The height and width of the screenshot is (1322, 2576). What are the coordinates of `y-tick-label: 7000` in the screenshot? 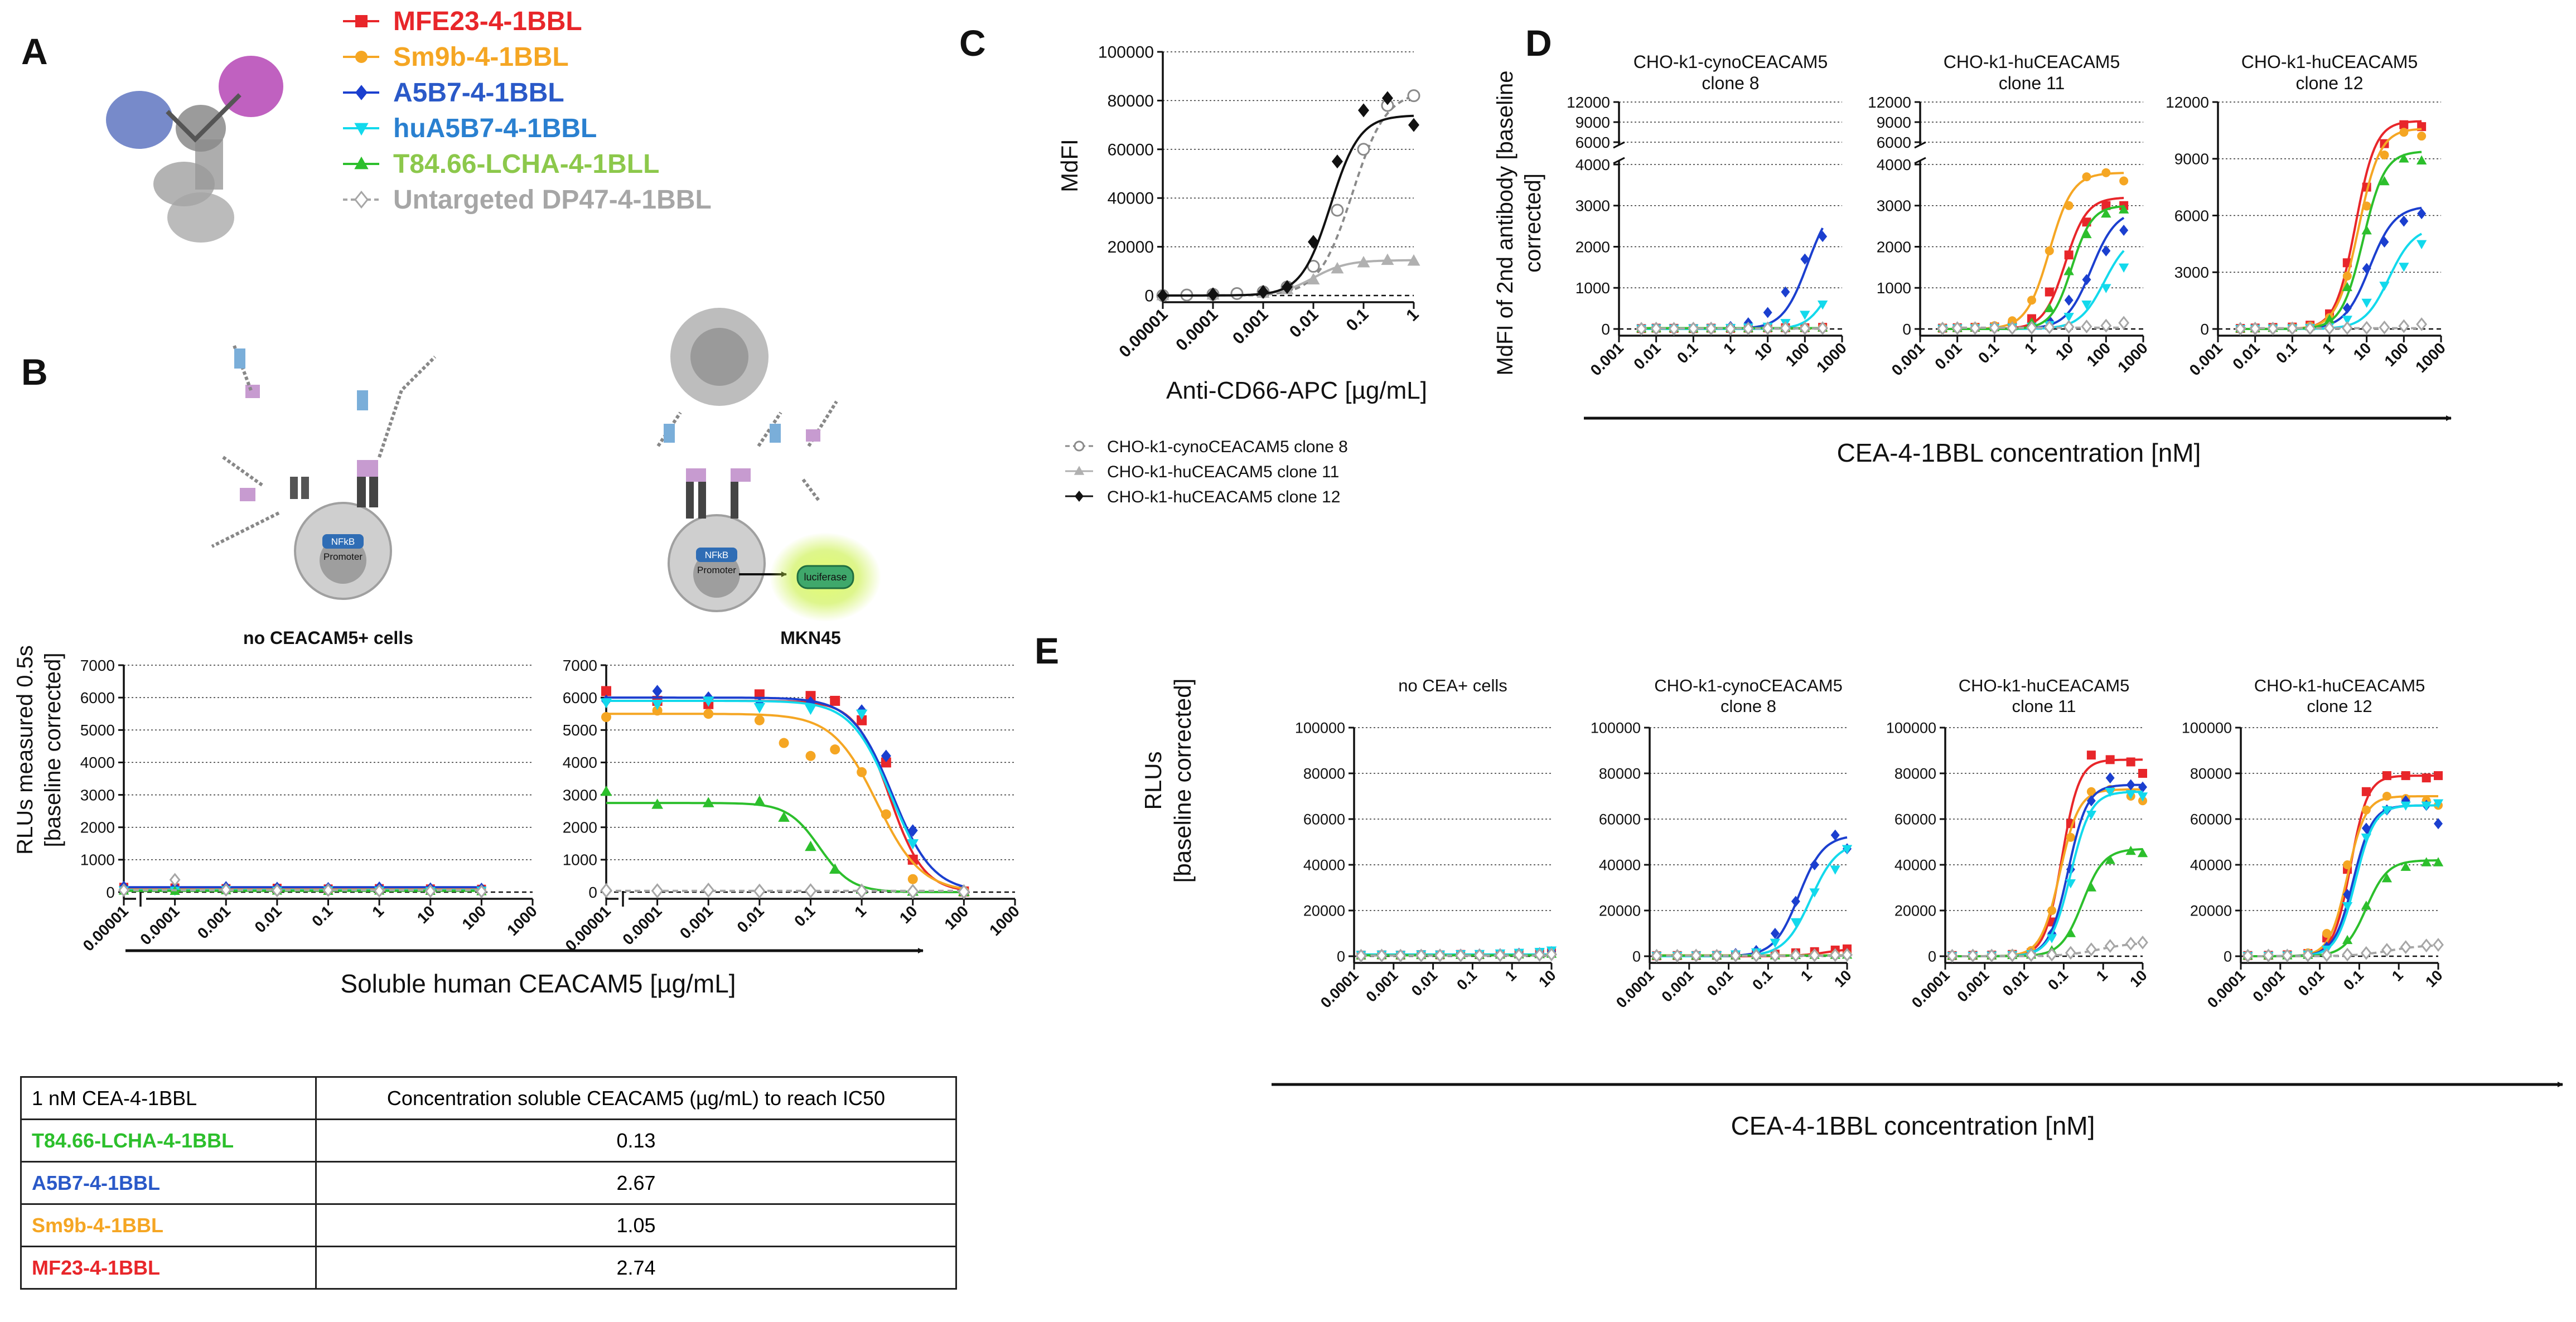 It's located at (98, 665).